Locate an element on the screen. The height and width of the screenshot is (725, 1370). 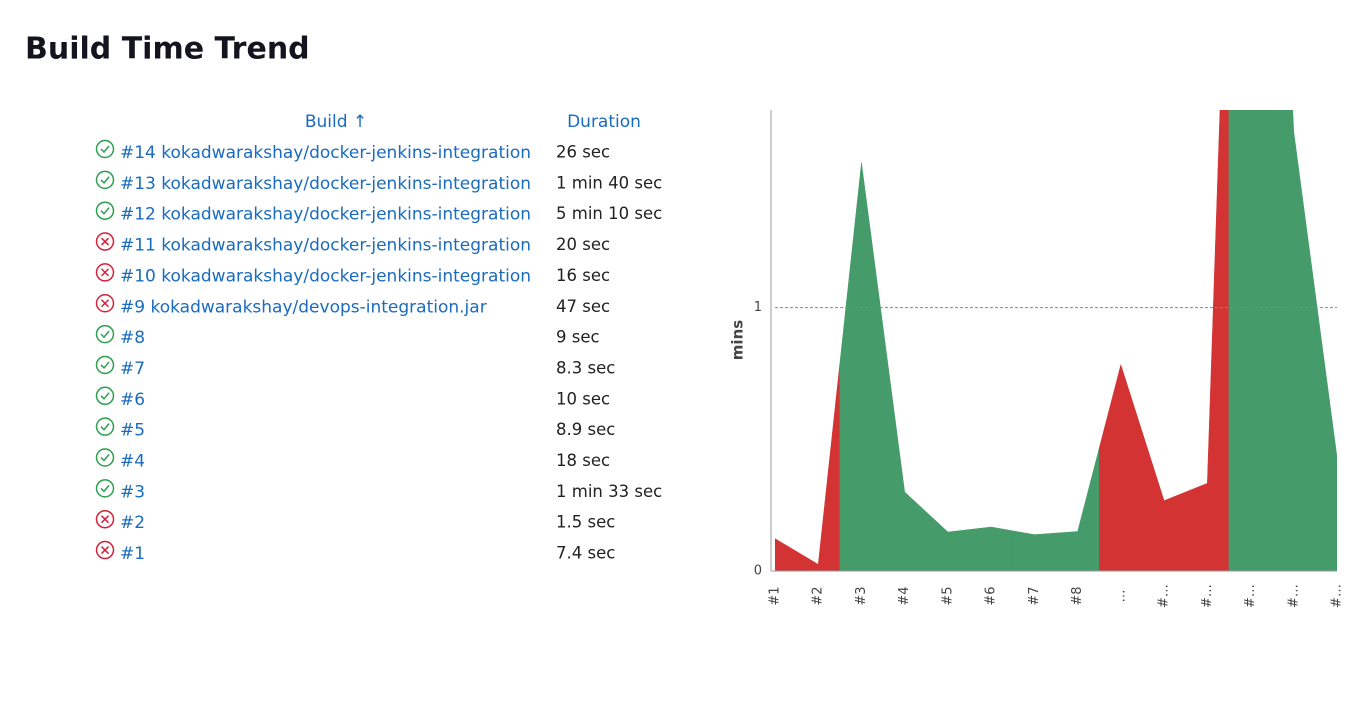
build-duration: 47 sec is located at coordinates (583, 306).